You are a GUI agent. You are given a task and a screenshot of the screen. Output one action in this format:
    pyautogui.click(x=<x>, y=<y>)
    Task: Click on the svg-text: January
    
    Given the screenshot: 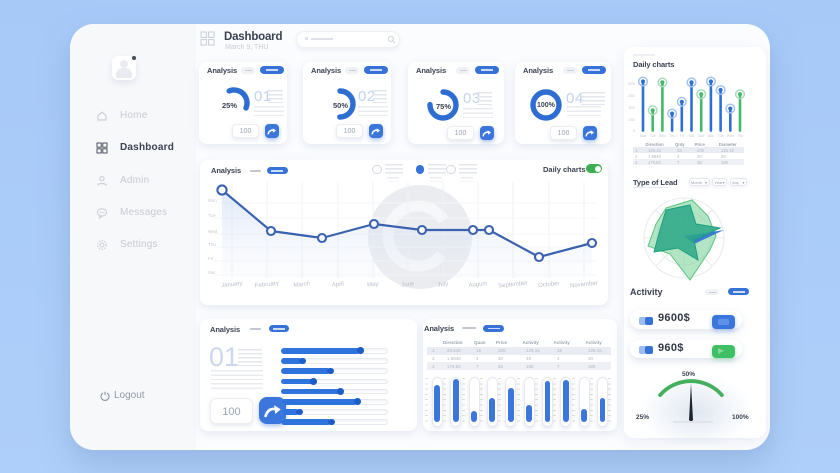 What is the action you would take?
    pyautogui.click(x=232, y=285)
    